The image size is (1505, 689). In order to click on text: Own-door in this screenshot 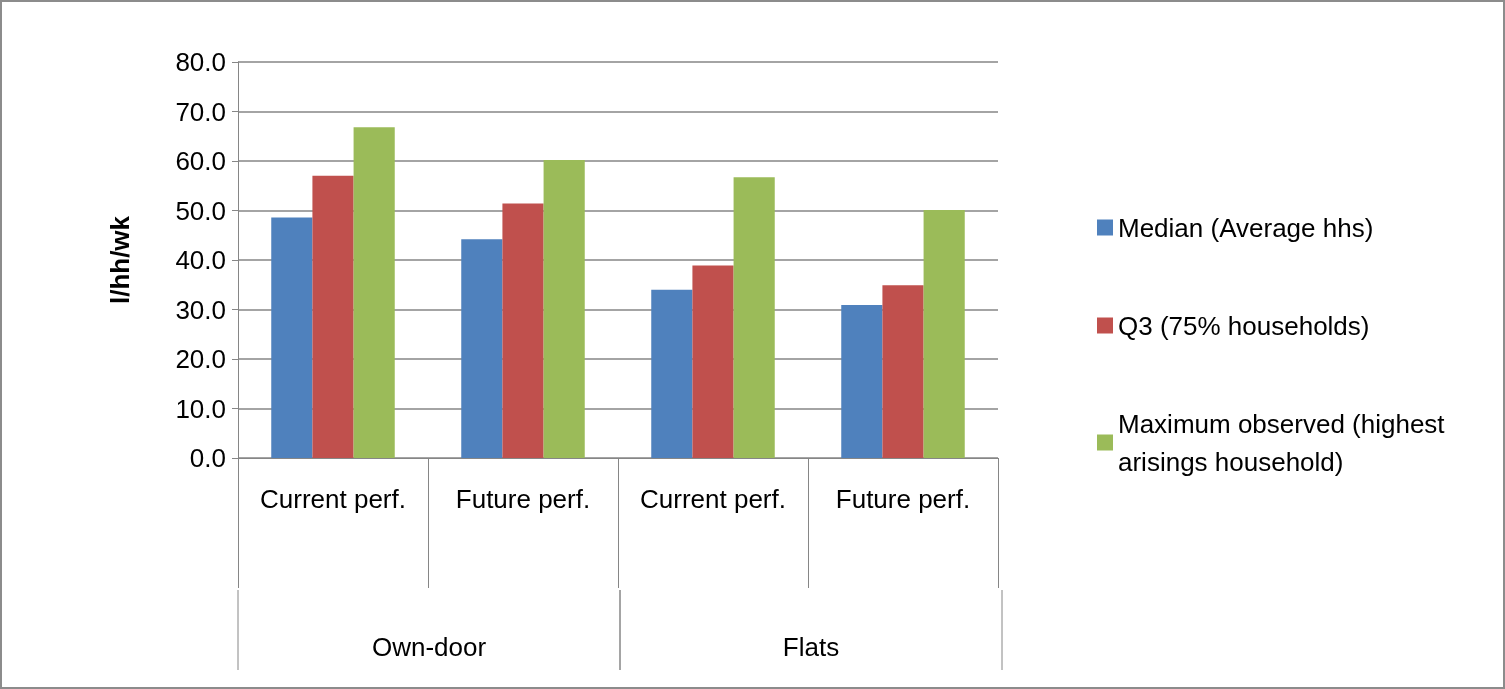, I will do `click(429, 647)`.